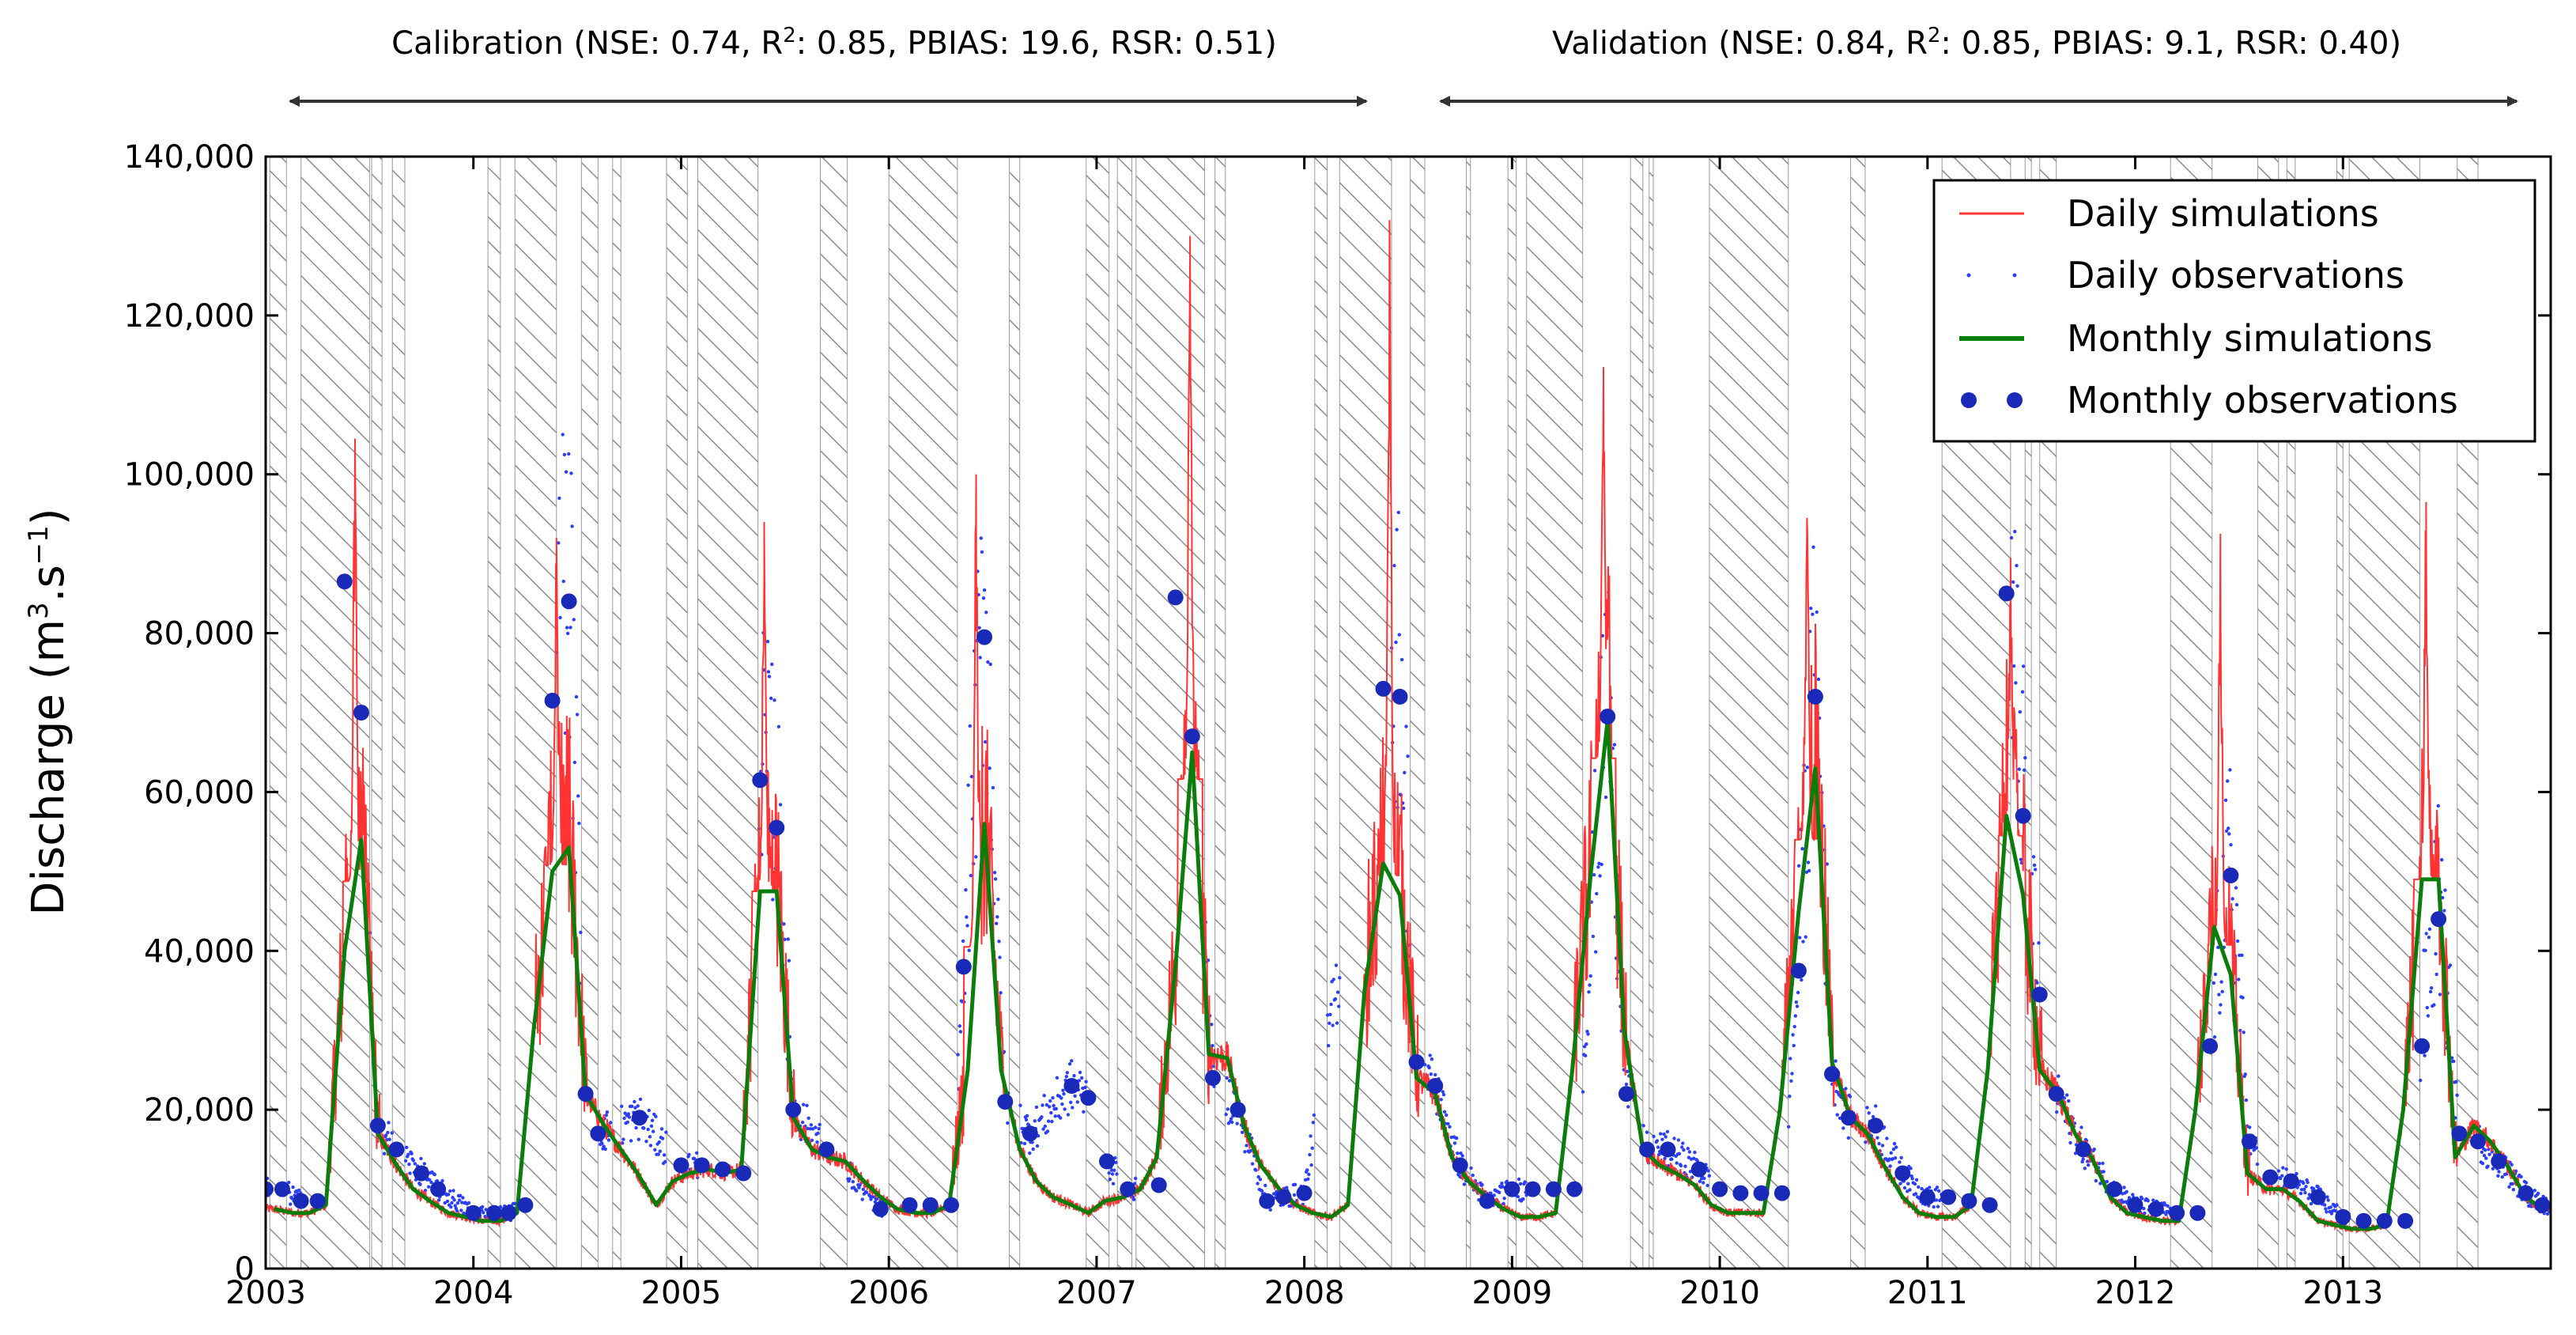 This screenshot has width=2576, height=1335. Describe the element at coordinates (1927, 1293) in the screenshot. I see `x-tick-label: 2011` at that location.